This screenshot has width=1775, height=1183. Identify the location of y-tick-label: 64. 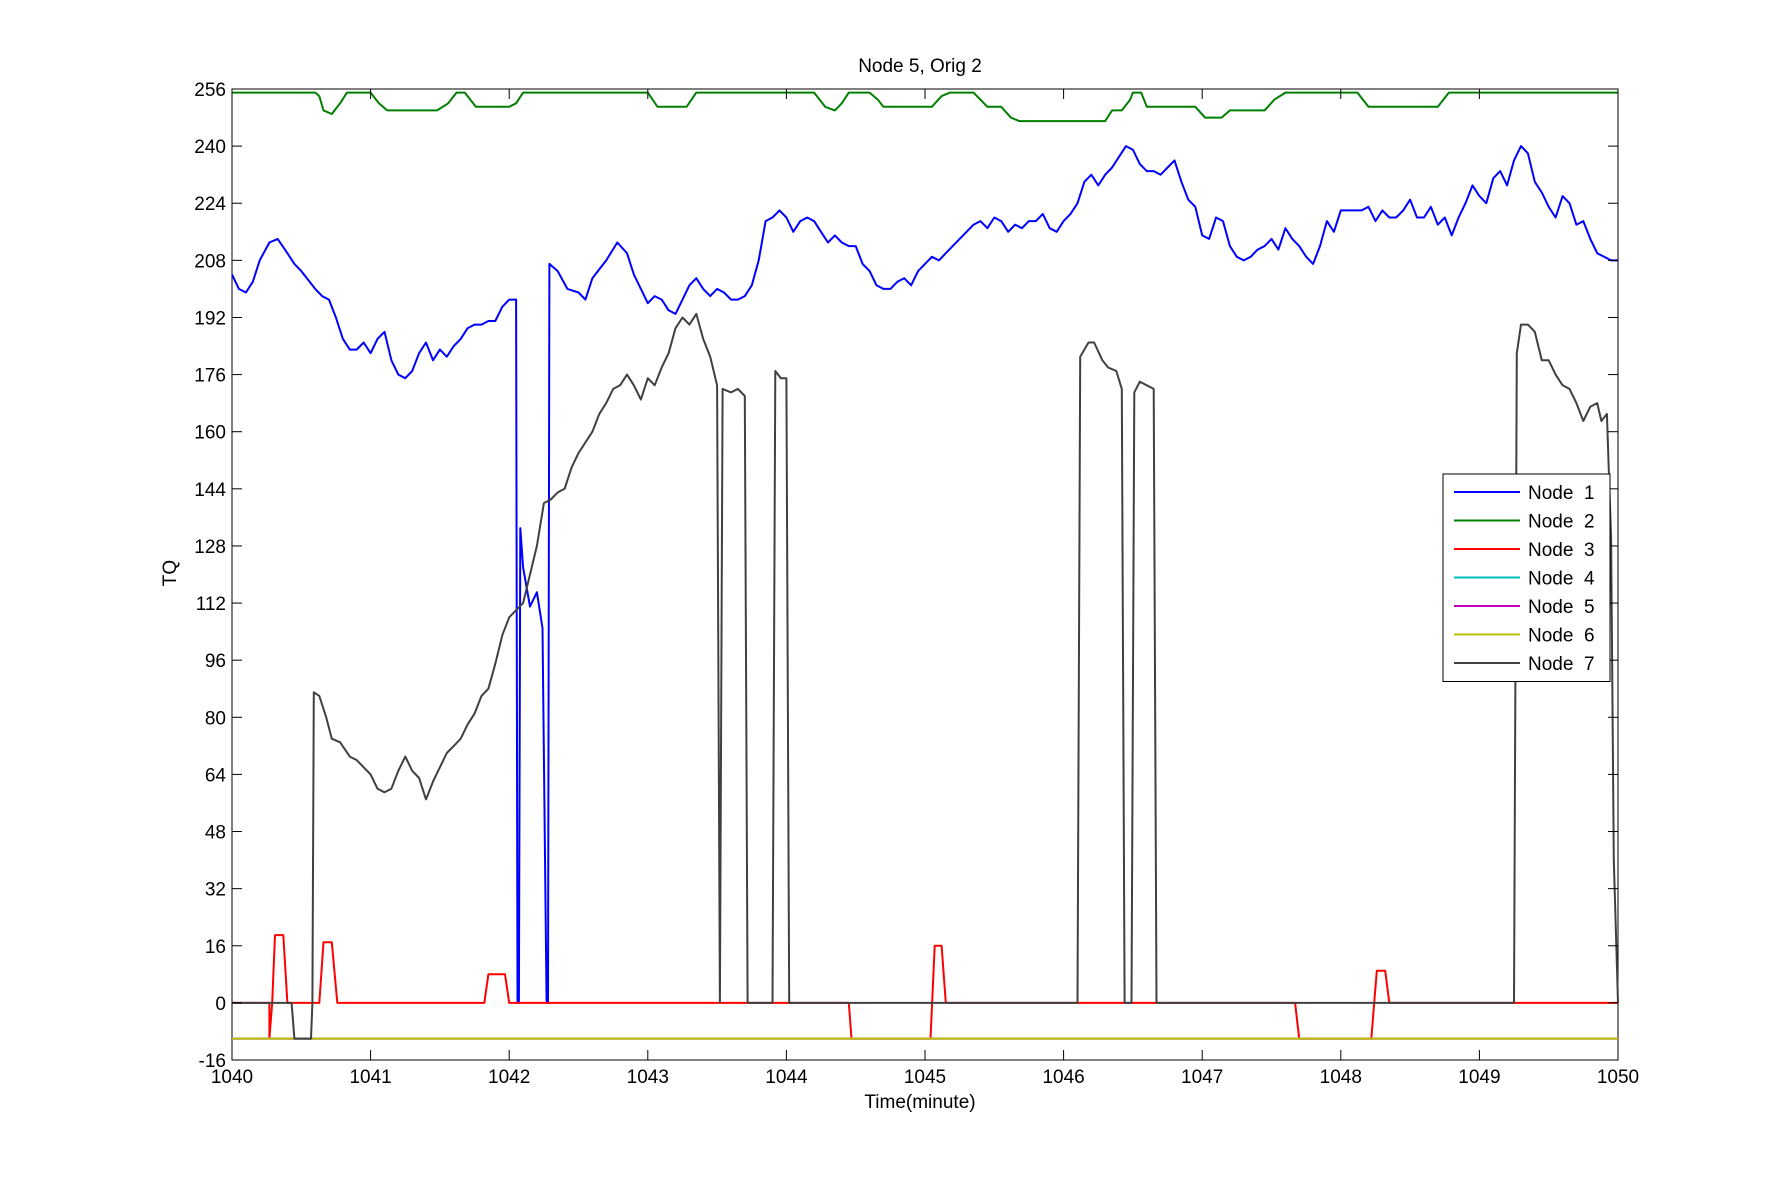
(216, 775).